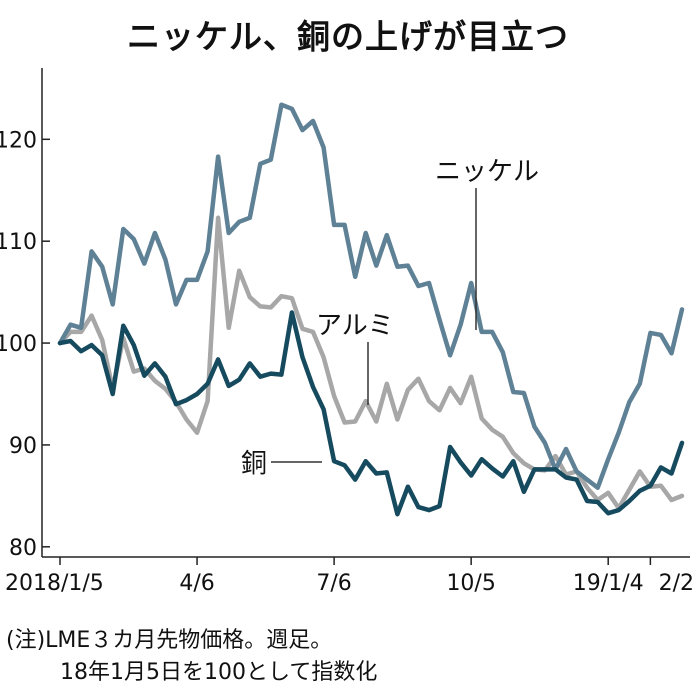  Describe the element at coordinates (487, 172) in the screenshot. I see `nickel-label: ニッケル` at that location.